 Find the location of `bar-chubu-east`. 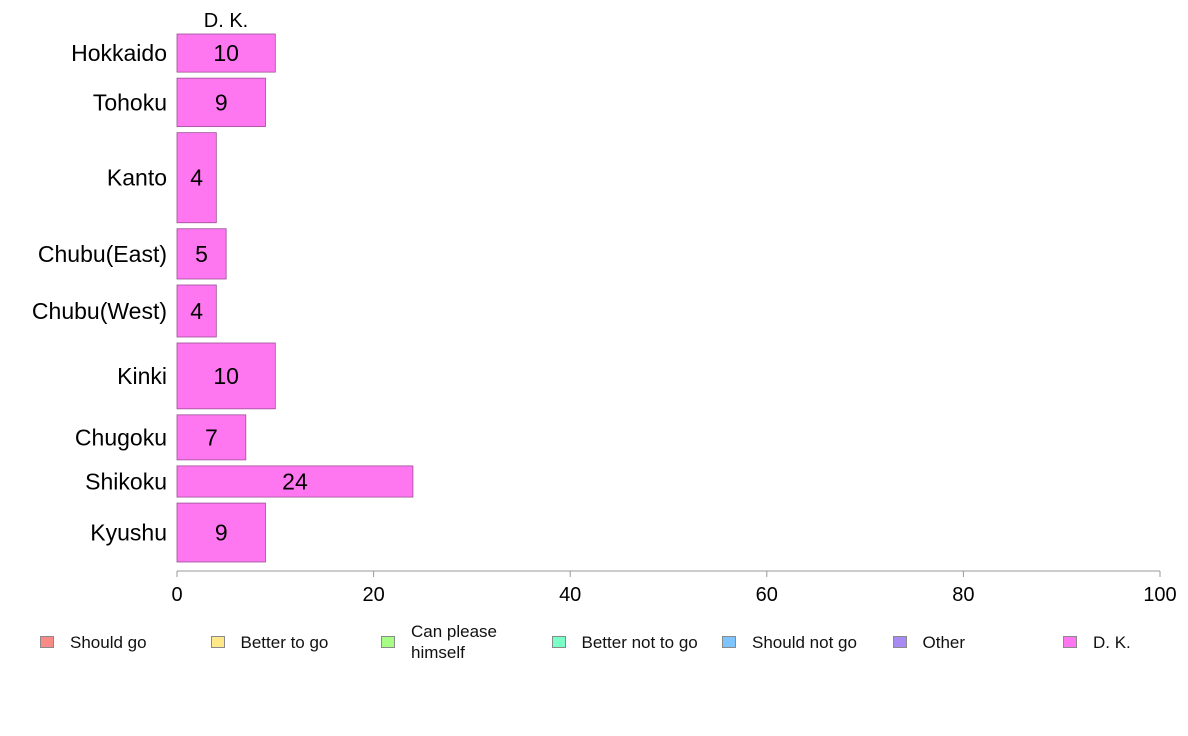

bar-chubu-east is located at coordinates (201, 254).